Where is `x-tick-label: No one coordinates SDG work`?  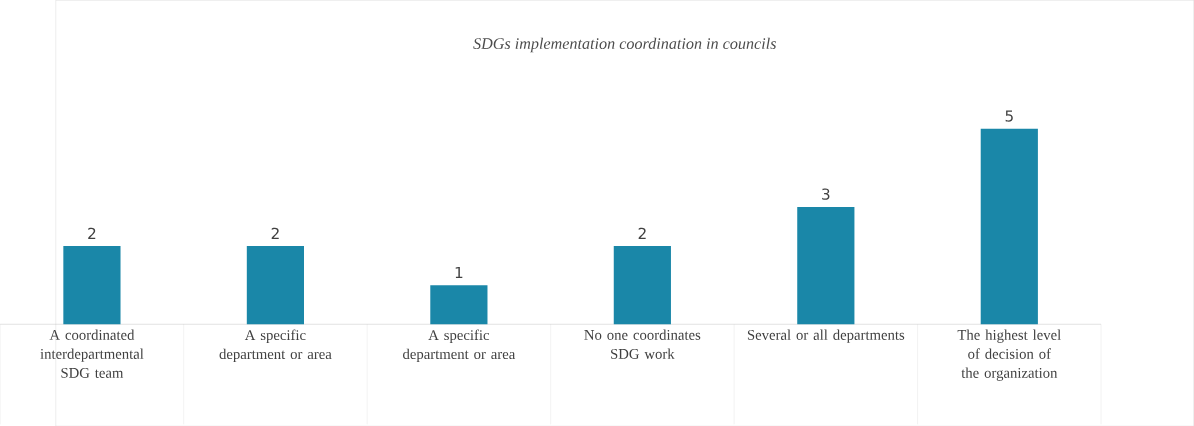
x-tick-label: No one coordinates SDG work is located at coordinates (642, 344).